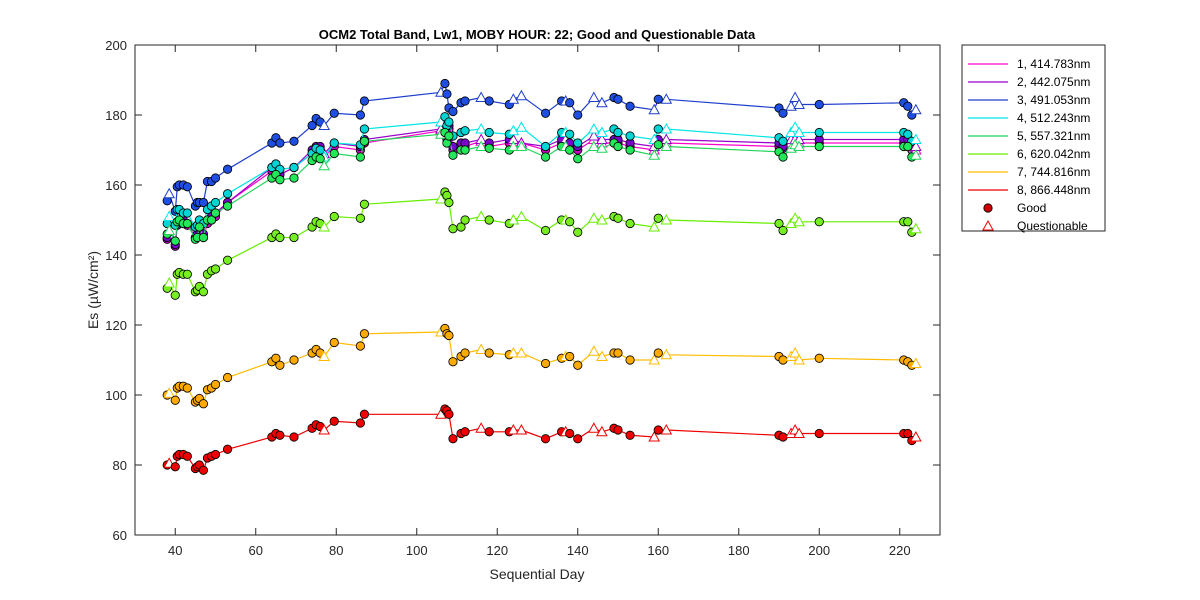 The height and width of the screenshot is (600, 1200). I want to click on y-tick-label: 160, so click(116, 185).